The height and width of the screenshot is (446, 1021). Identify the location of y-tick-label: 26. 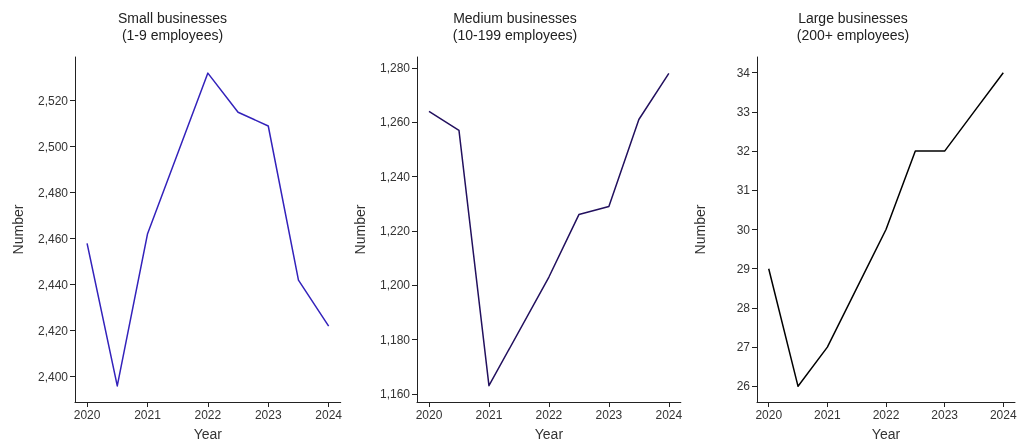
(743, 386).